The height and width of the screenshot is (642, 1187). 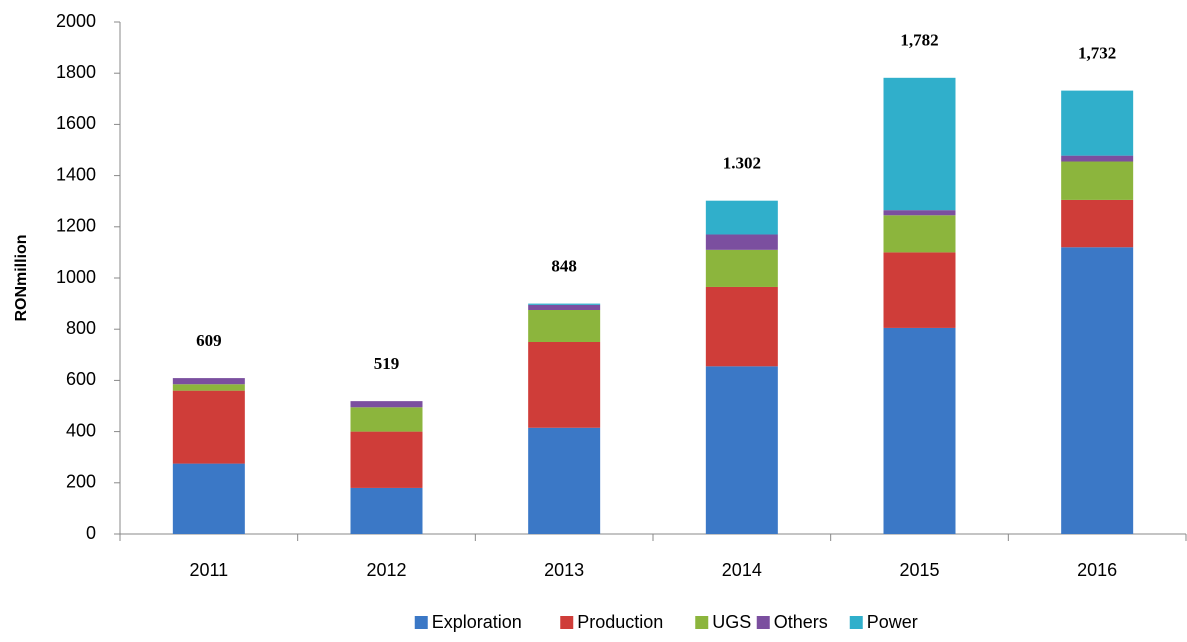 I want to click on total-label: 848, so click(x=564, y=266).